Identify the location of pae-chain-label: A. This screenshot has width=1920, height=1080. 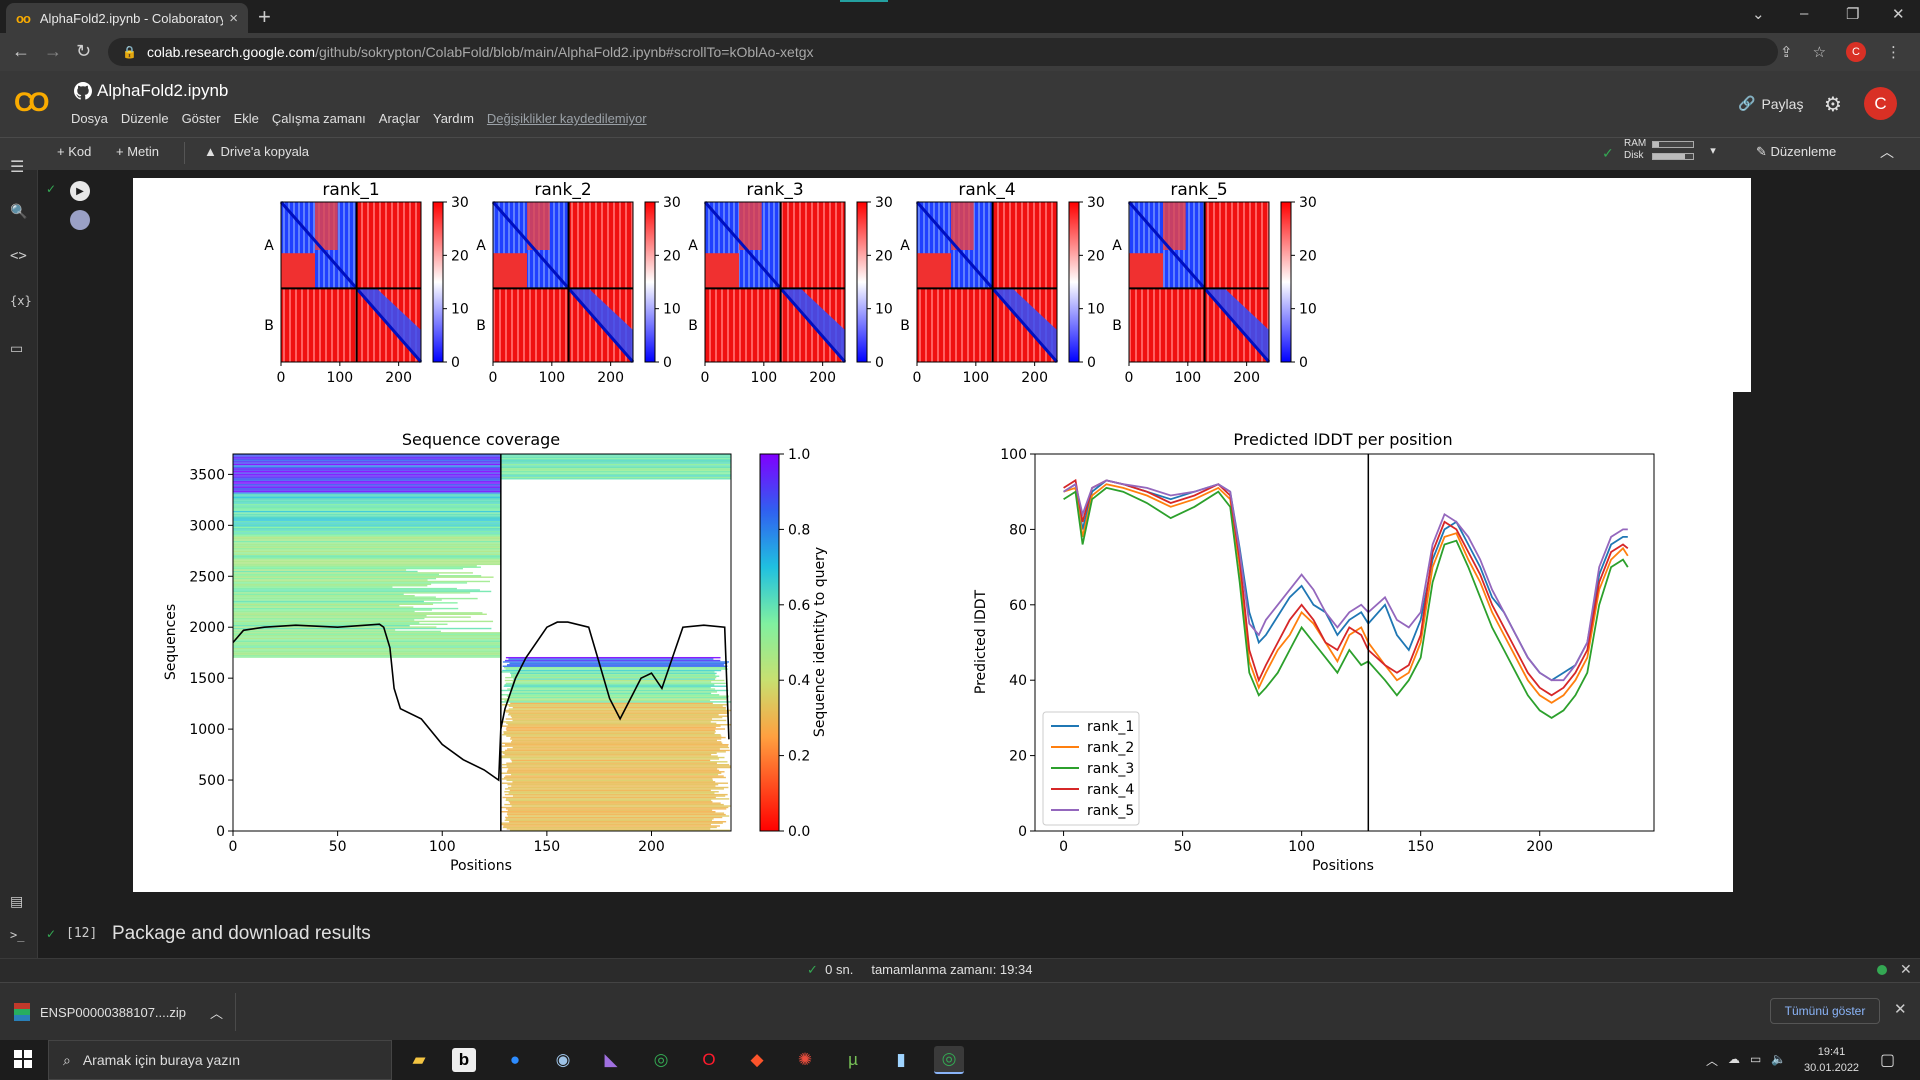
(905, 246).